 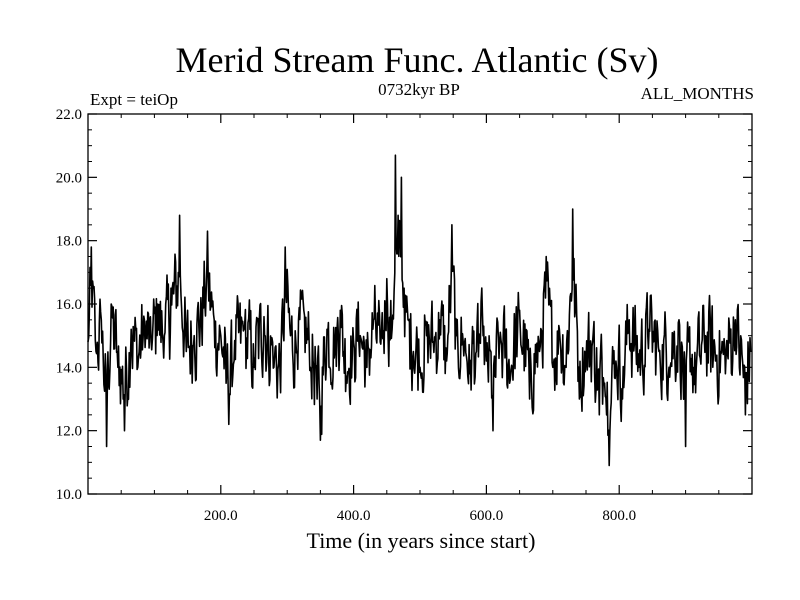 What do you see at coordinates (417, 60) in the screenshot?
I see `chart-title: Merid Stream Func. Atlantic (Sv)` at bounding box center [417, 60].